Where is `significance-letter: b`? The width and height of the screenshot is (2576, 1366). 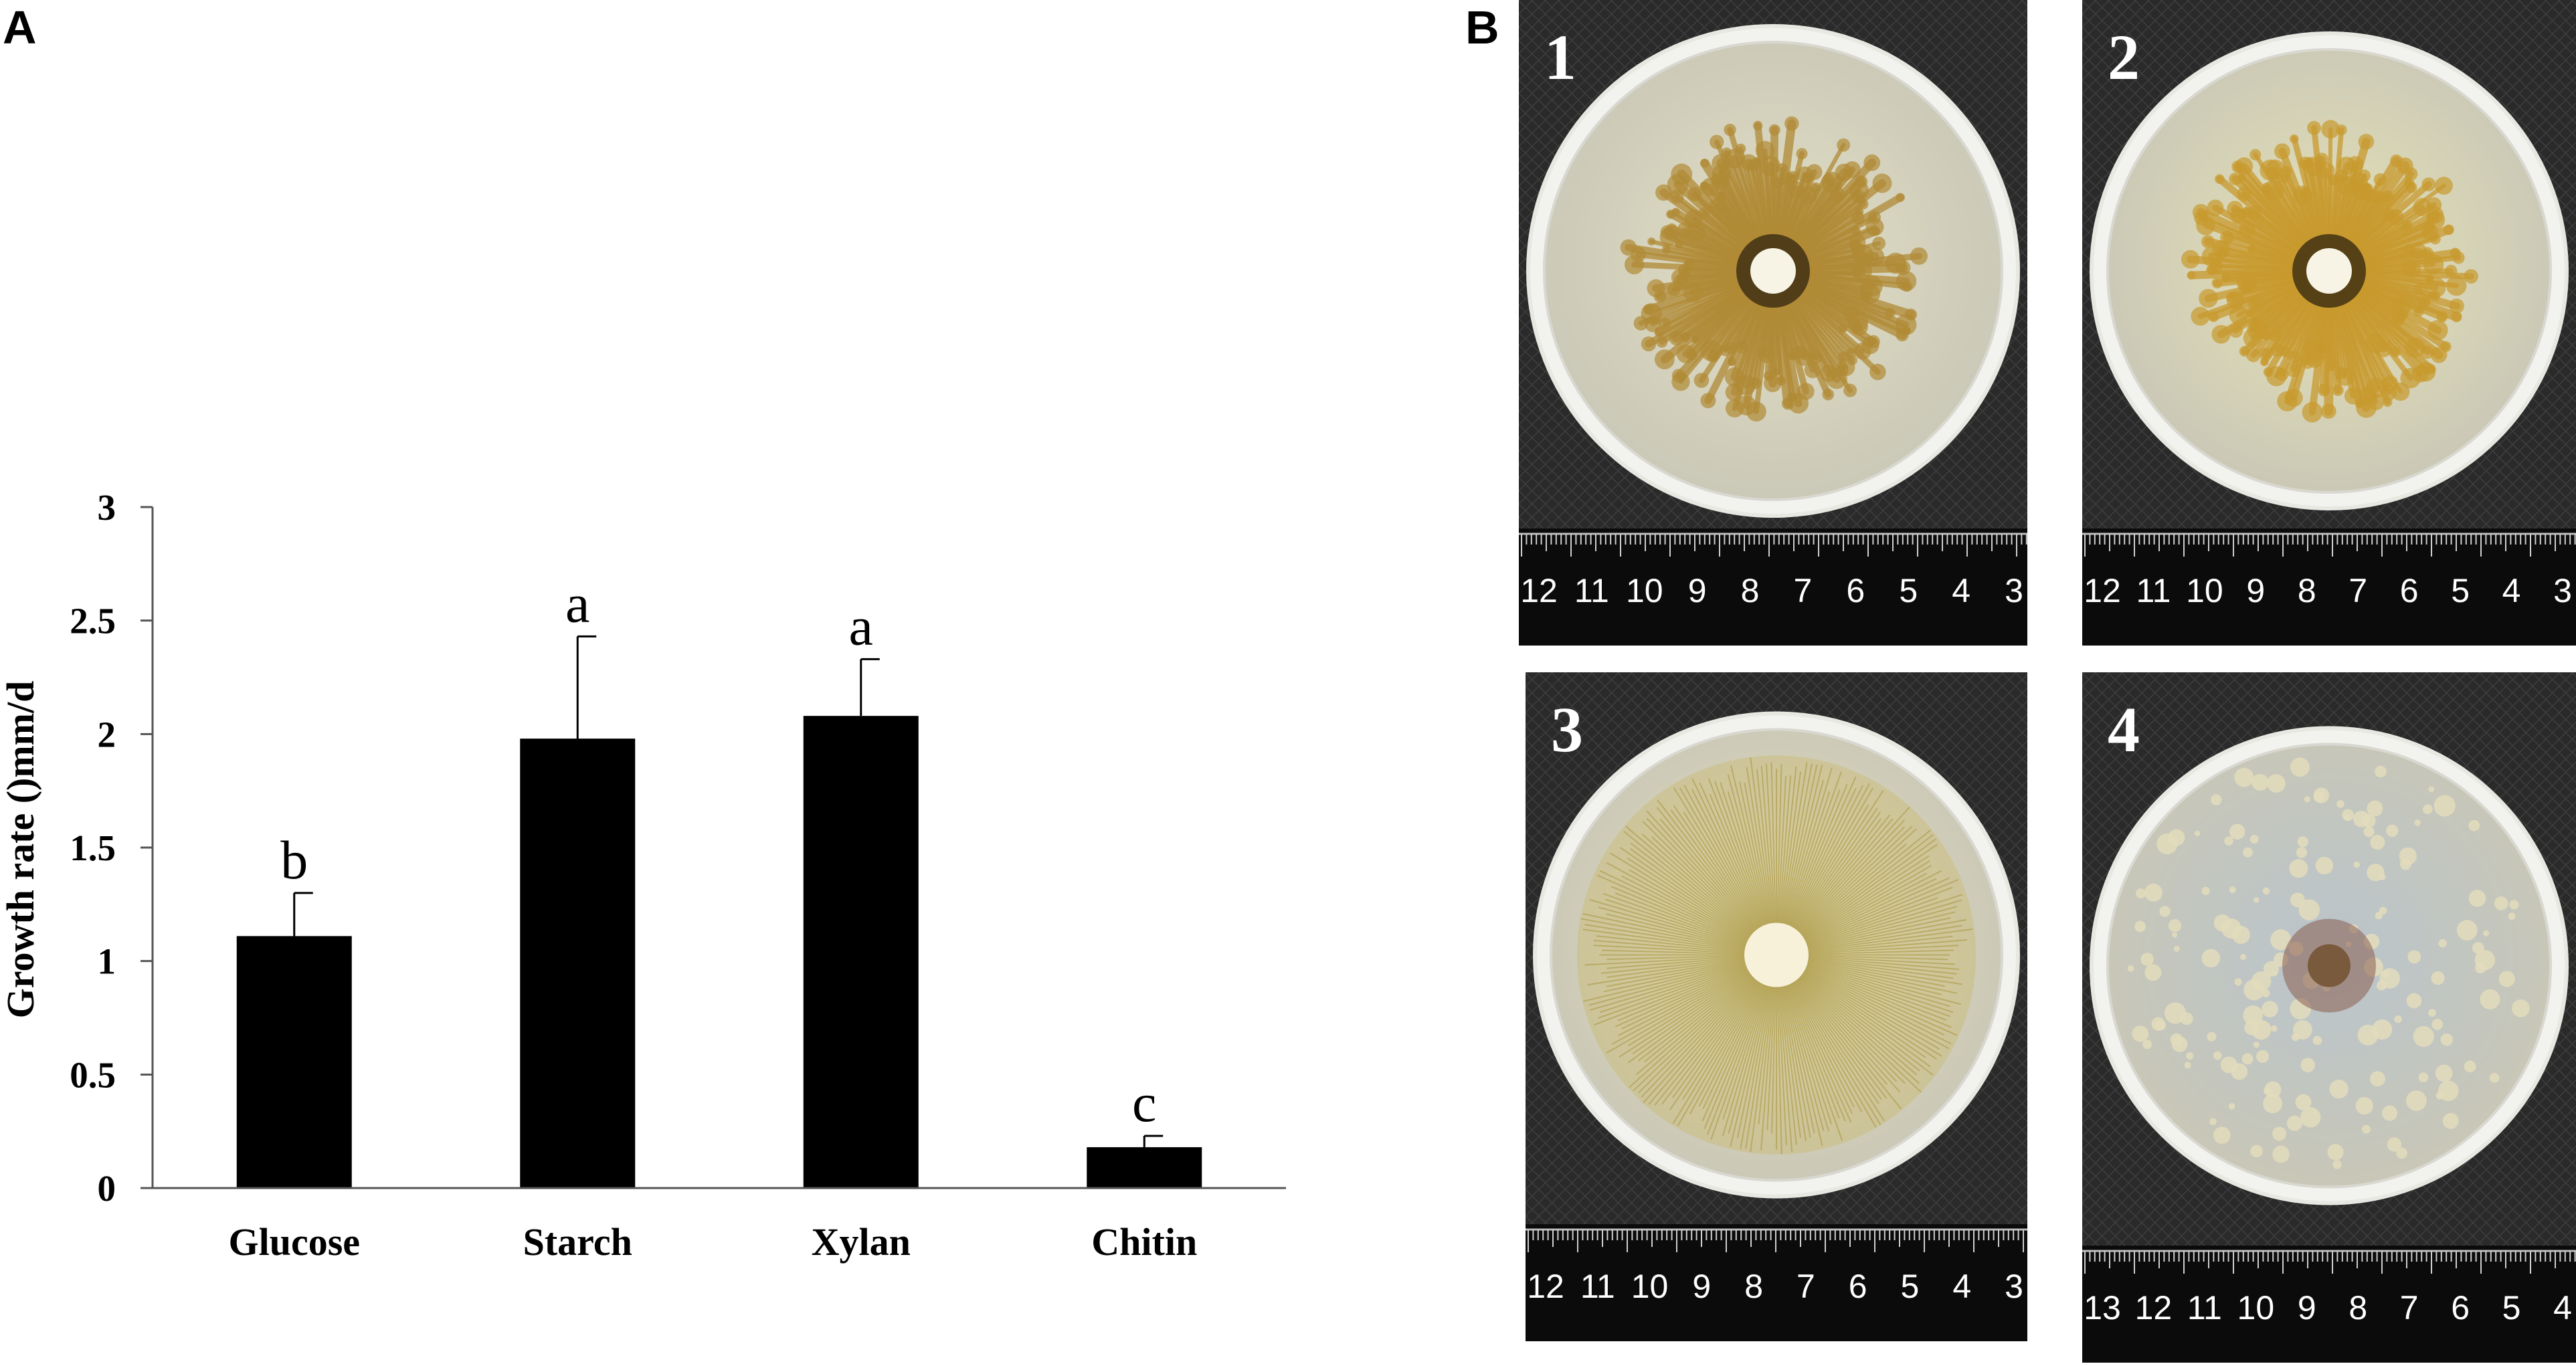
significance-letter: b is located at coordinates (294, 860).